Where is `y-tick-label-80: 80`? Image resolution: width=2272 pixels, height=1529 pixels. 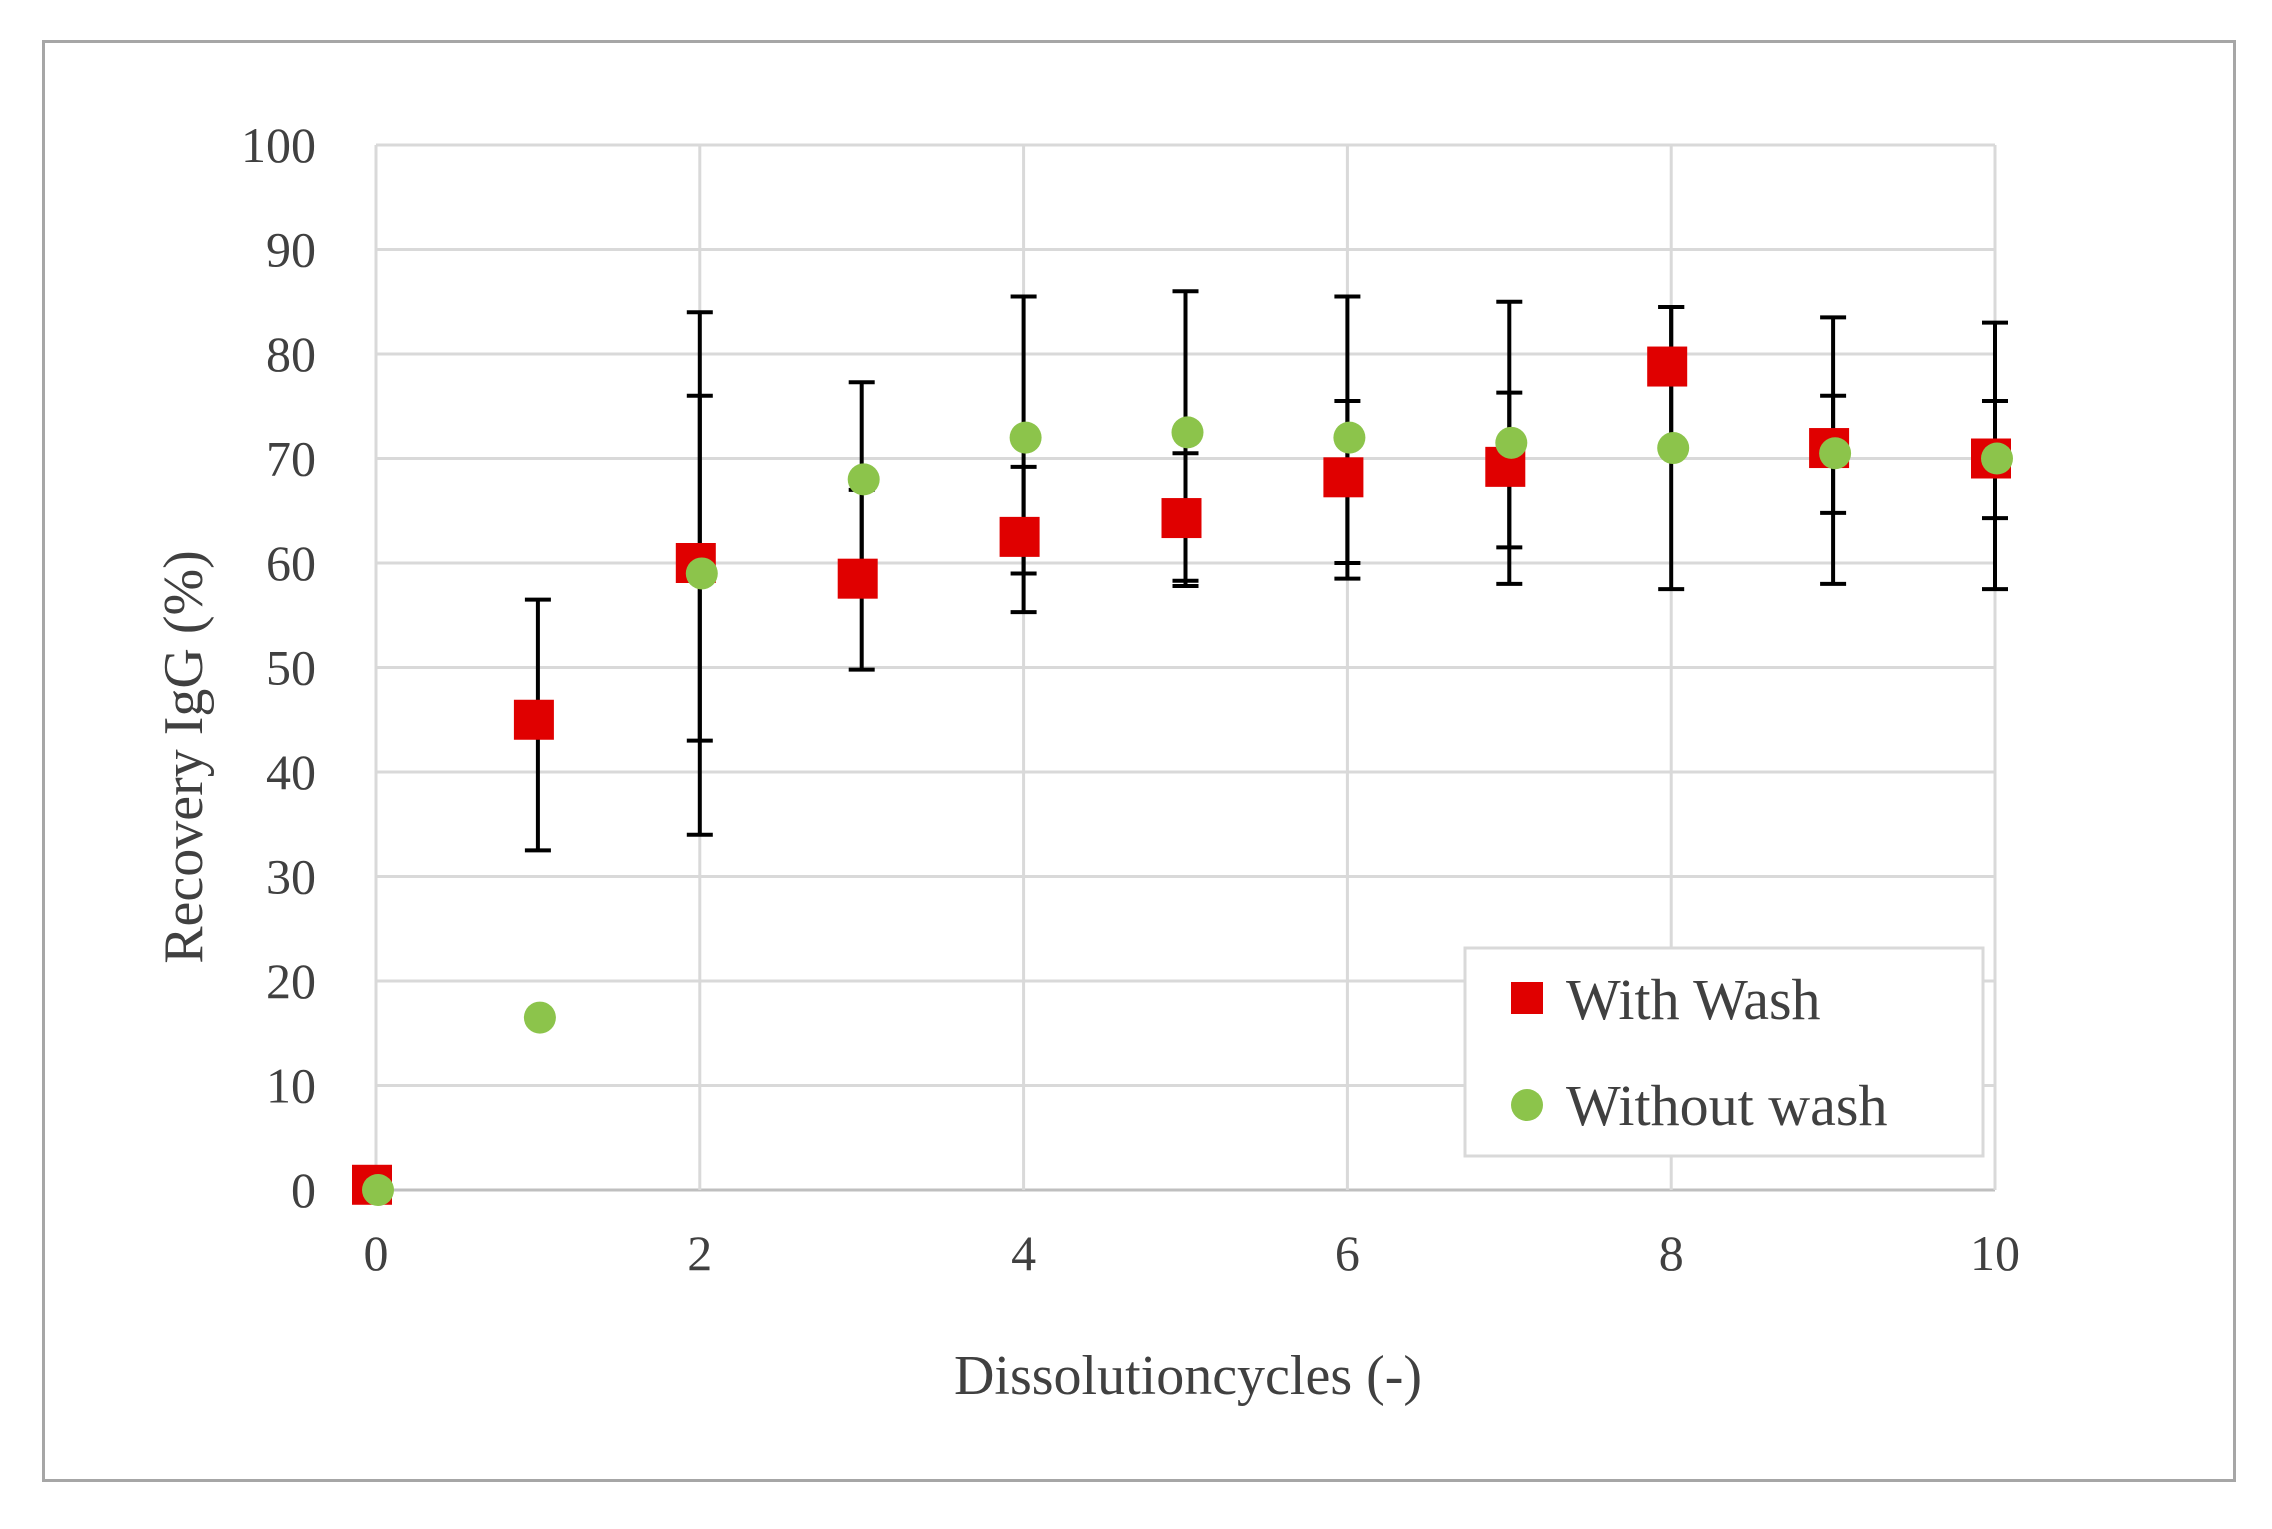
y-tick-label-80: 80 is located at coordinates (291, 354).